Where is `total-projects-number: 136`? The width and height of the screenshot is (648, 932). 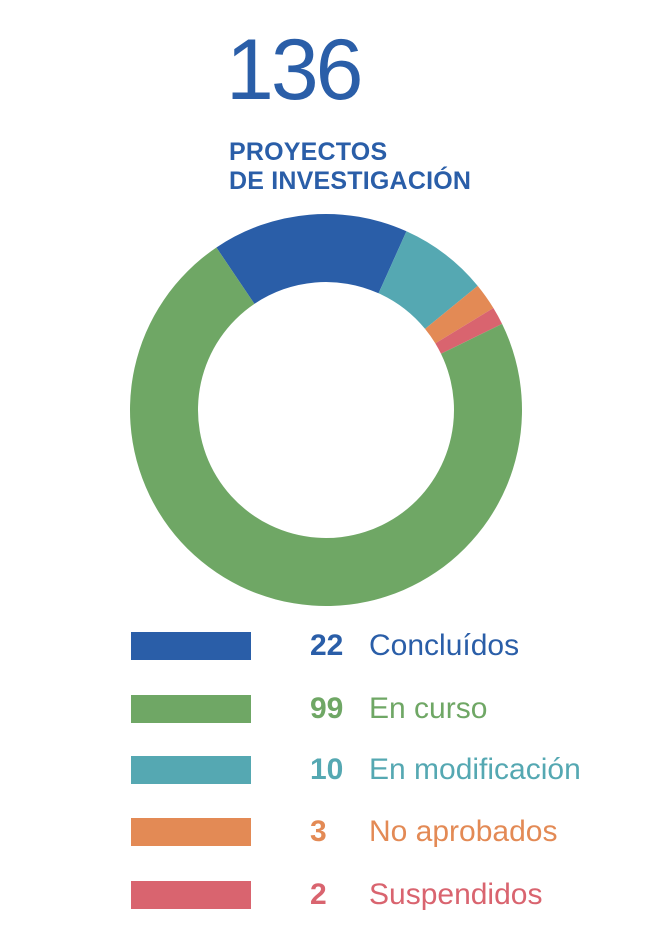 total-projects-number: 136 is located at coordinates (294, 70).